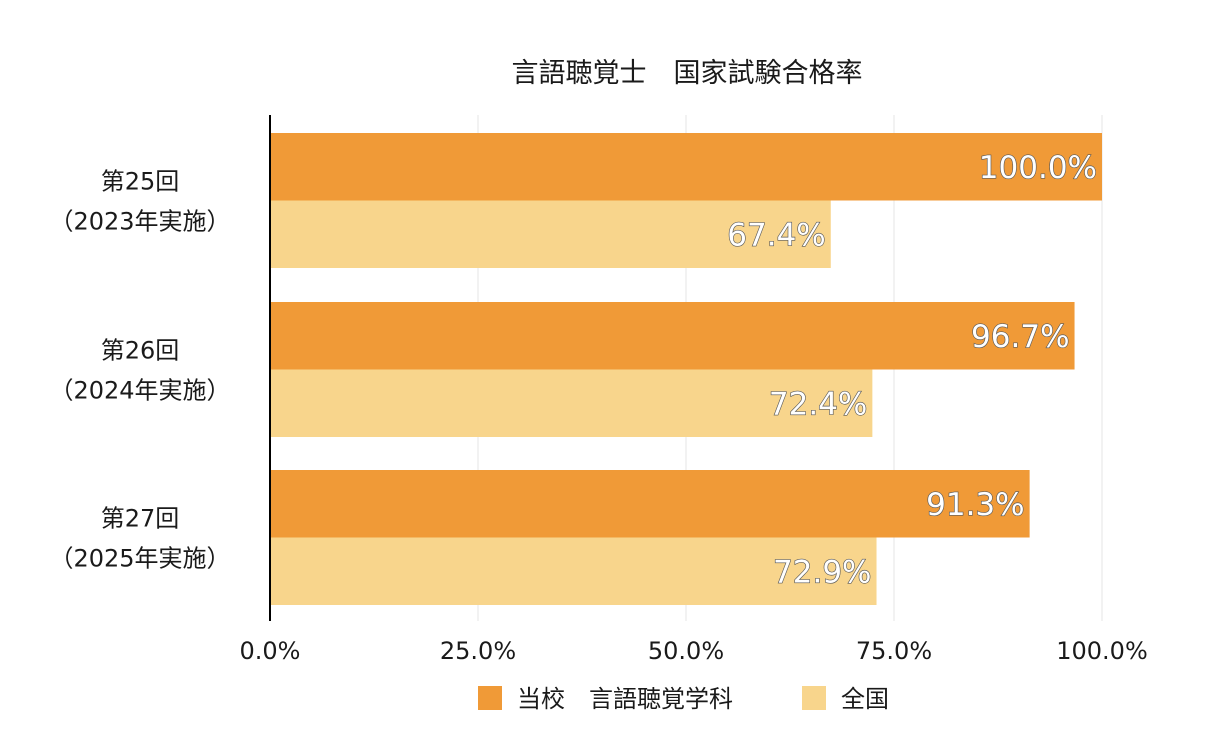 The height and width of the screenshot is (744, 1212). I want to click on x-tick-label: 75.0%, so click(894, 651).